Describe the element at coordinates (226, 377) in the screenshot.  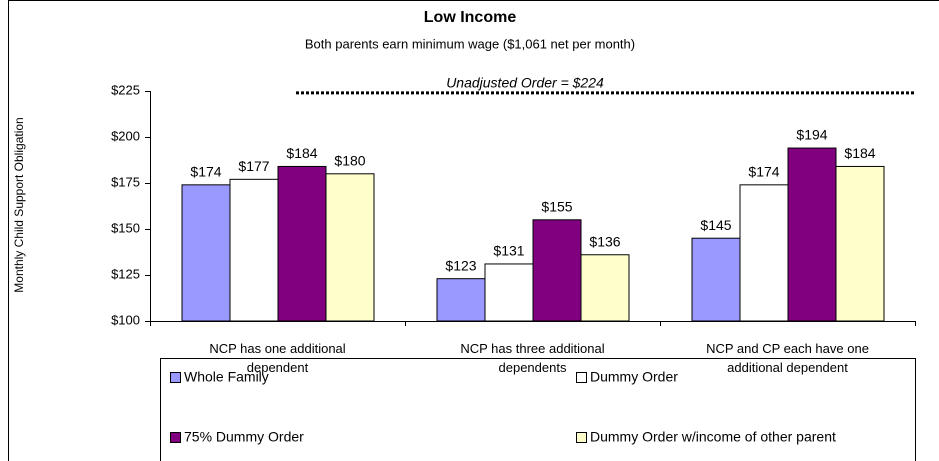
I see `legend-label: Whole Family` at that location.